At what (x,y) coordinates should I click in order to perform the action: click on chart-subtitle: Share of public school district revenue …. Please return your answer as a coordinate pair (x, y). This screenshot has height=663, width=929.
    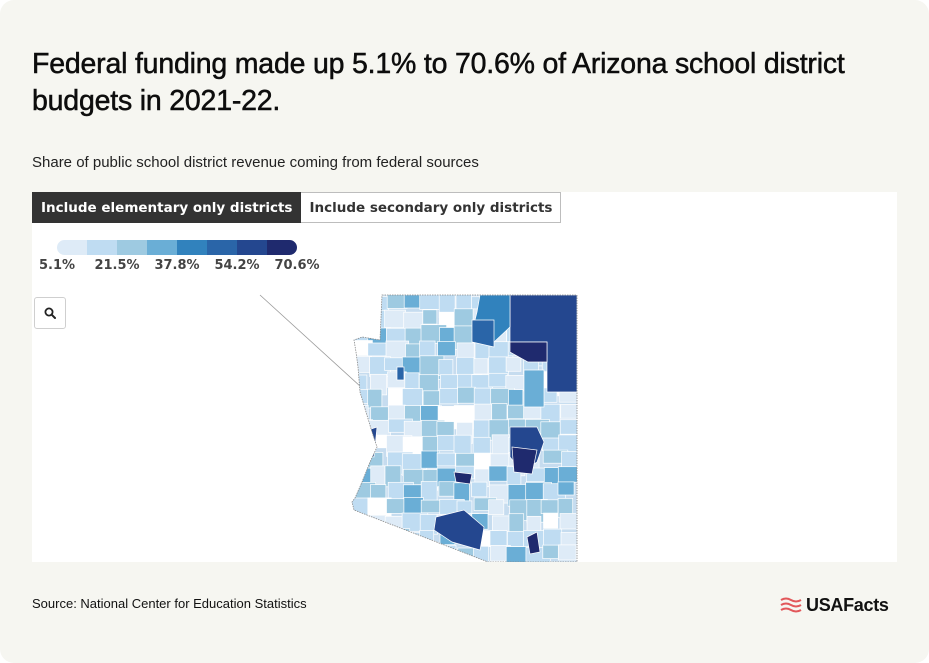
    Looking at the image, I should click on (255, 162).